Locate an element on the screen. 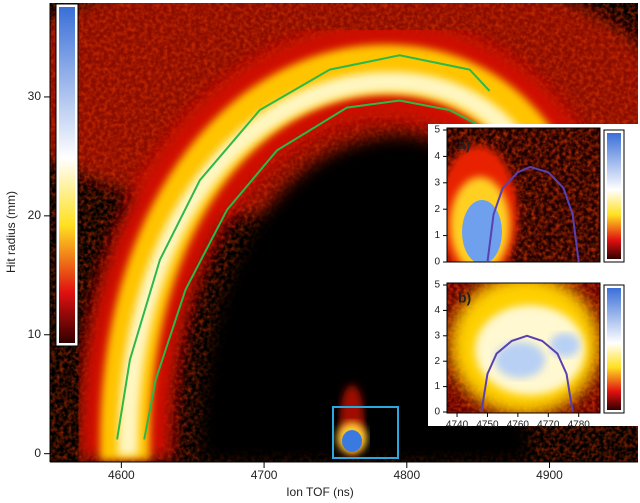  highlight-box is located at coordinates (365, 432).